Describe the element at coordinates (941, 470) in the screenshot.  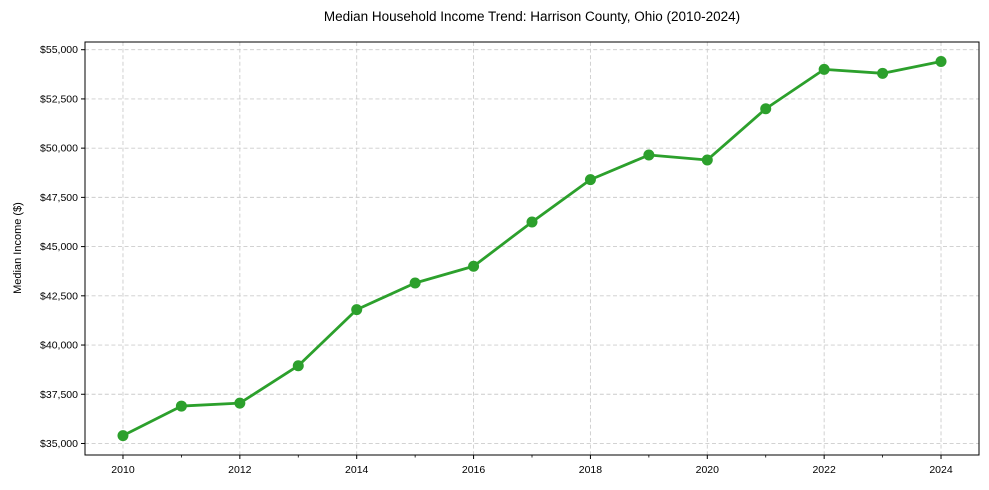
I see `x-tick-label: 2024` at that location.